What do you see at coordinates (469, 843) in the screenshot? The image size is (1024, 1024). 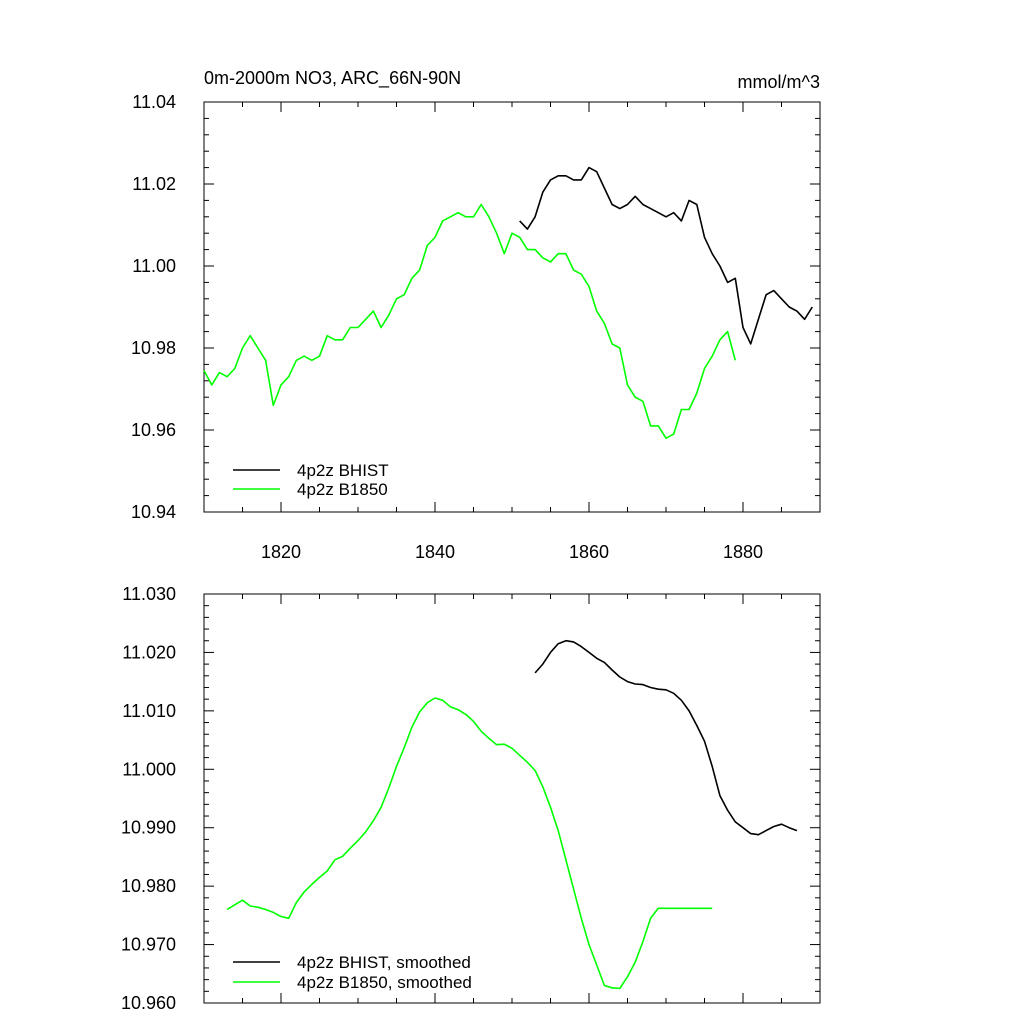 I see `bottom-series-line-b1850` at bounding box center [469, 843].